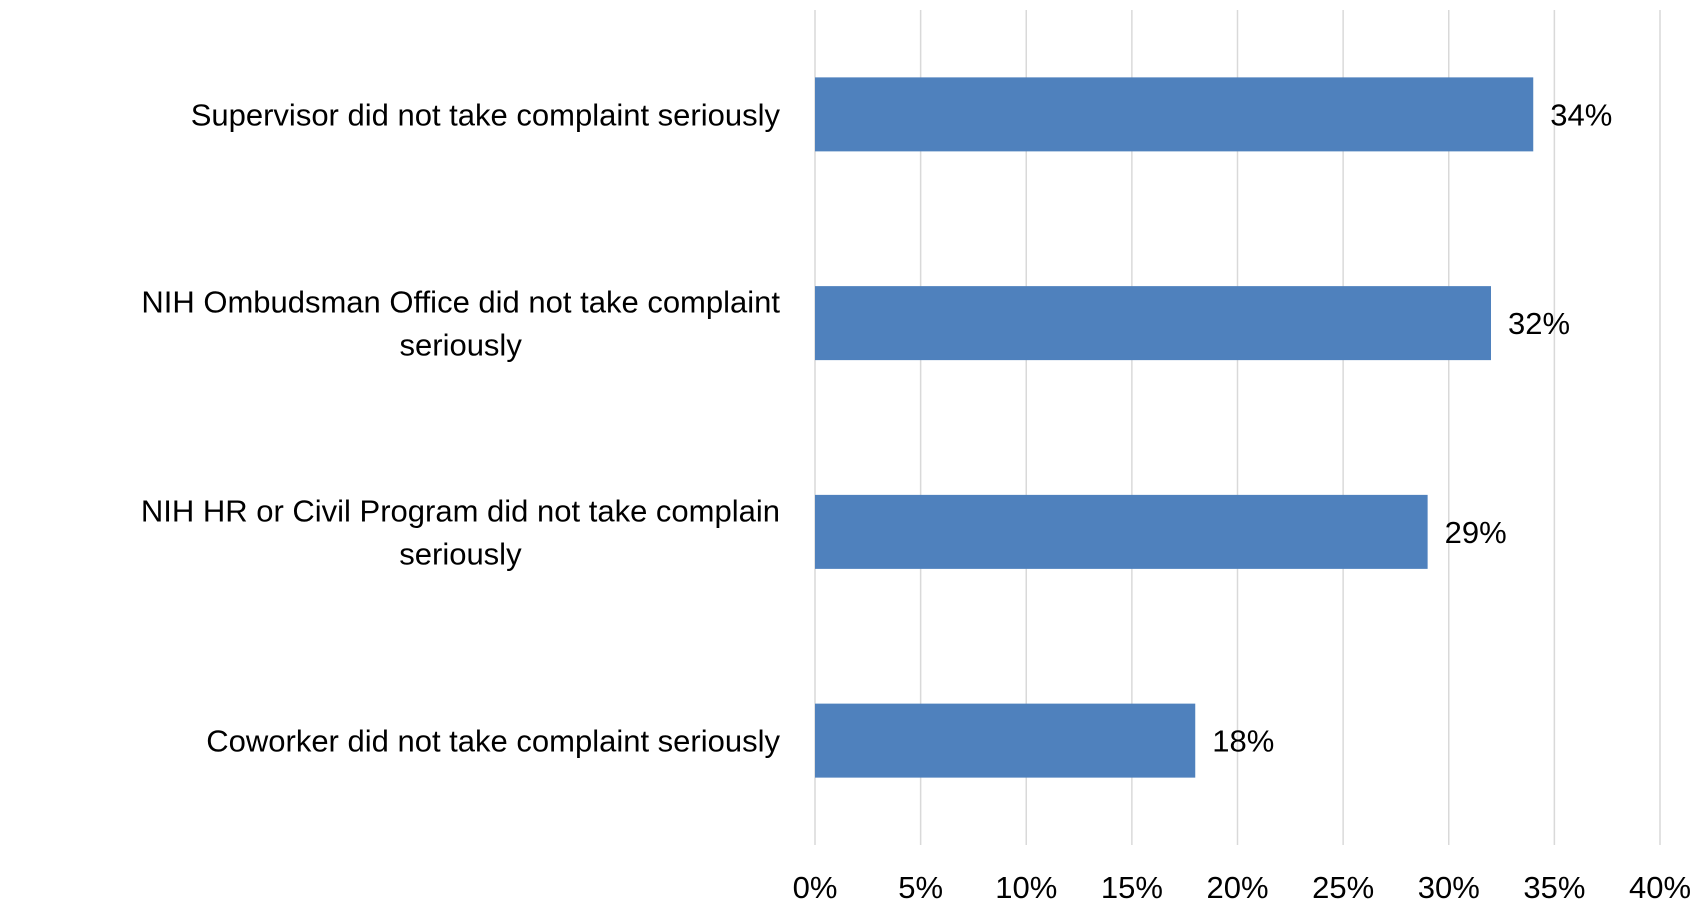 The height and width of the screenshot is (911, 1696). Describe the element at coordinates (1237, 887) in the screenshot. I see `x-tick-label-20: 20%` at that location.